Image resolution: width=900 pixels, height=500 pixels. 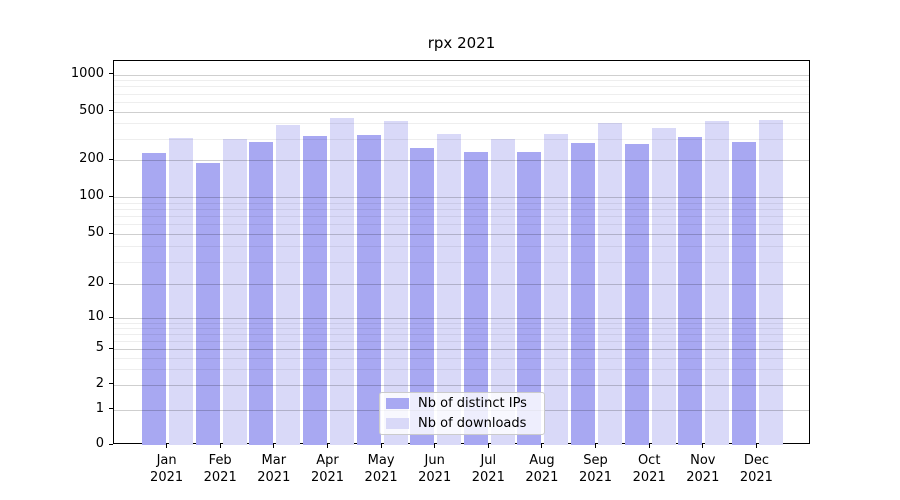 What do you see at coordinates (95, 232) in the screenshot?
I see `y-tick-label: 50` at bounding box center [95, 232].